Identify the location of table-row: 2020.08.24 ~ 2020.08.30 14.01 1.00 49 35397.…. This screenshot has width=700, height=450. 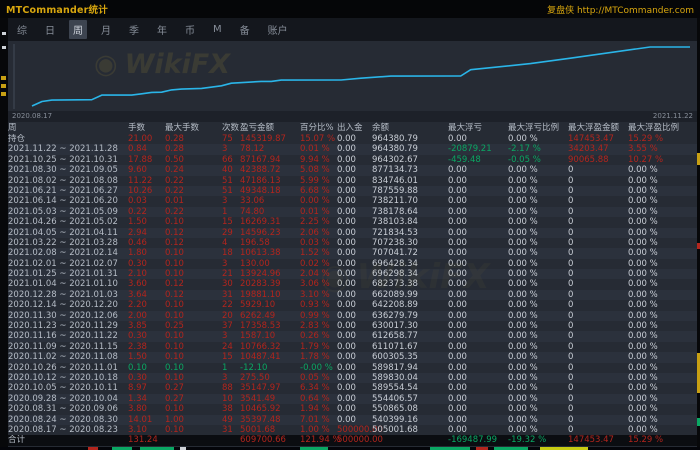
(348, 419).